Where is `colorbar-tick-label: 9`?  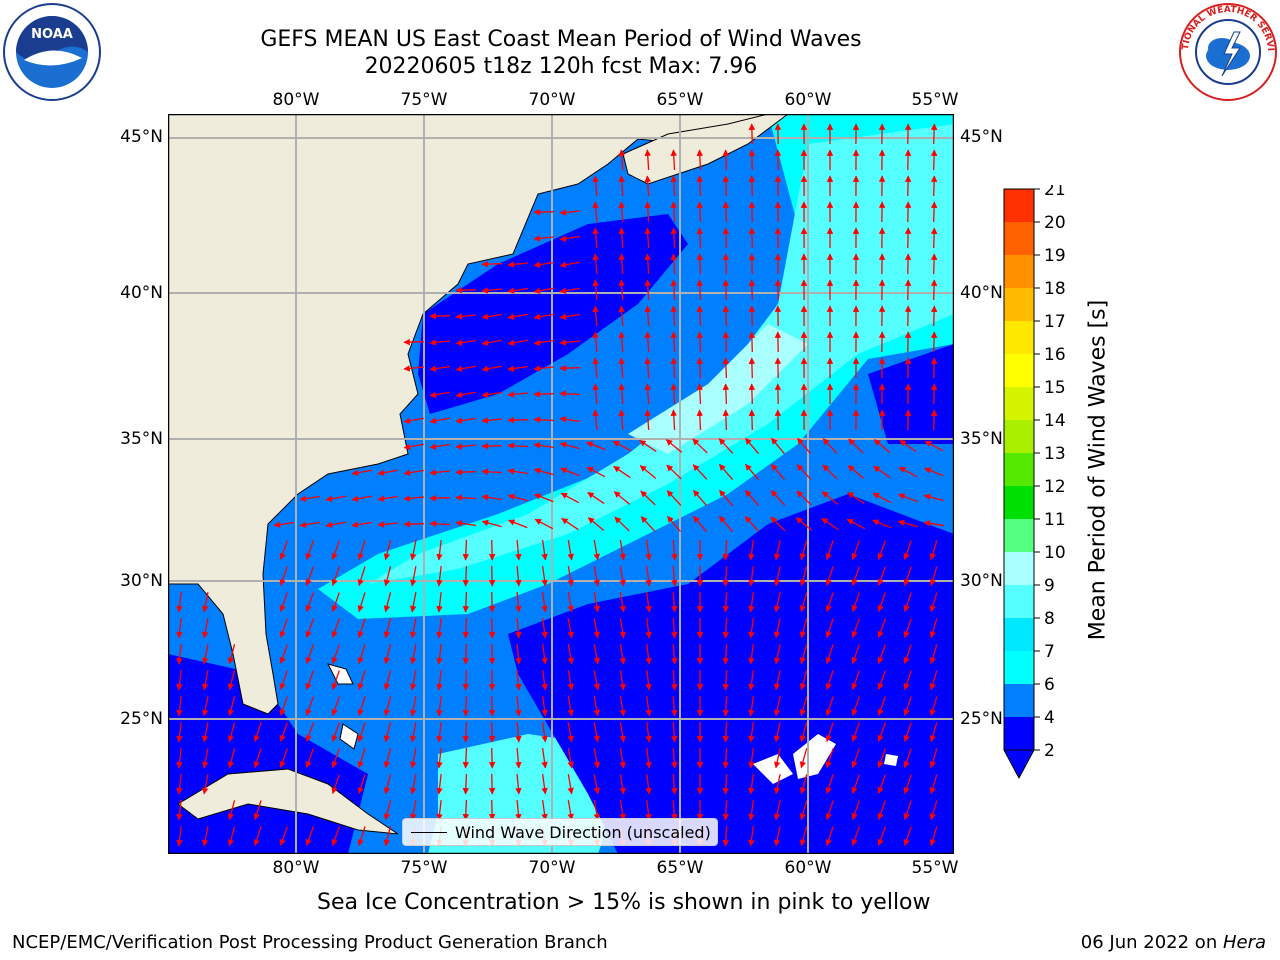 colorbar-tick-label: 9 is located at coordinates (1049, 586).